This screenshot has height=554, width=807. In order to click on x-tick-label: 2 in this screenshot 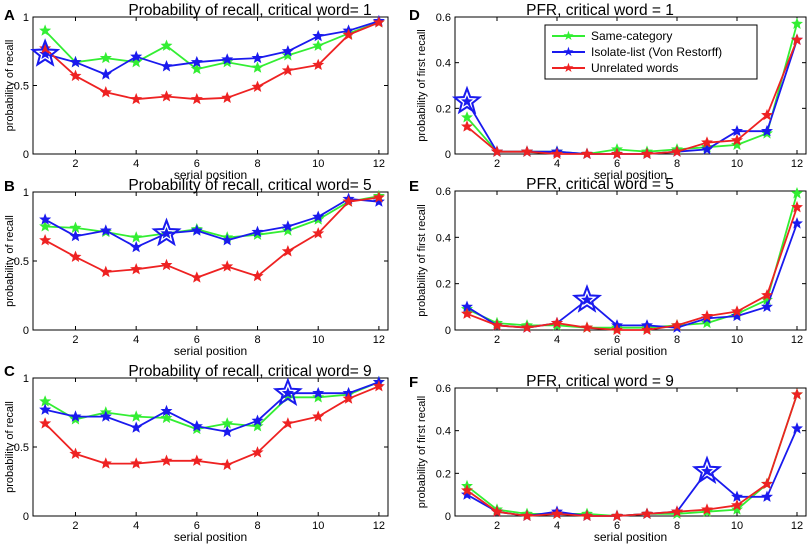, I will do `click(75, 164)`.